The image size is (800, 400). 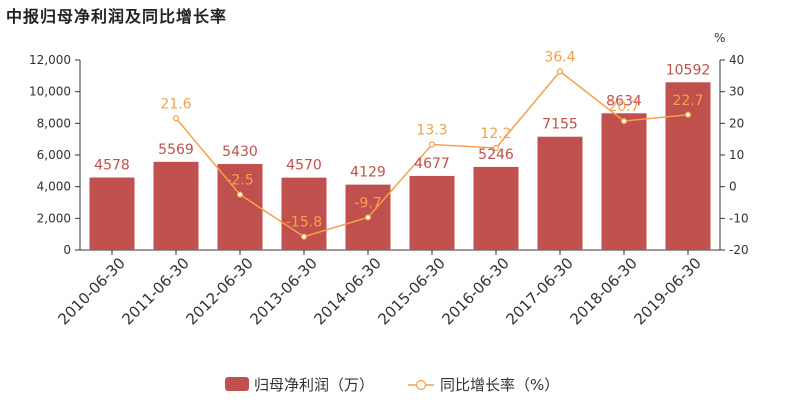 What do you see at coordinates (739, 218) in the screenshot?
I see `y-right-tick-label: -10` at bounding box center [739, 218].